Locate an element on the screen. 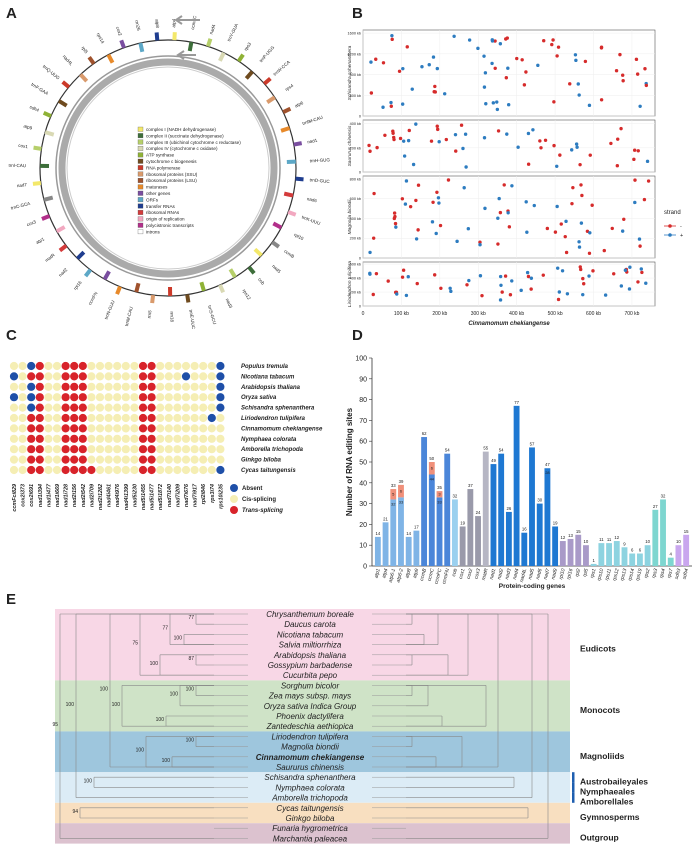 The width and height of the screenshot is (700, 852). gene-block-nad2 is located at coordinates (81, 255).